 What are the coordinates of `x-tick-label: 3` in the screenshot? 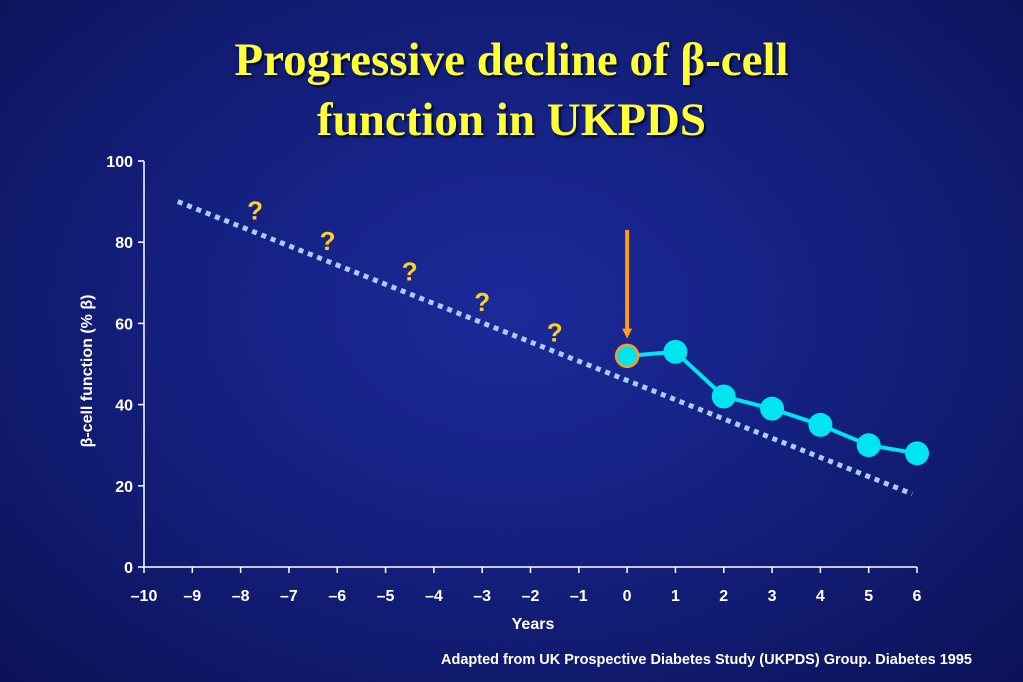 It's located at (772, 596).